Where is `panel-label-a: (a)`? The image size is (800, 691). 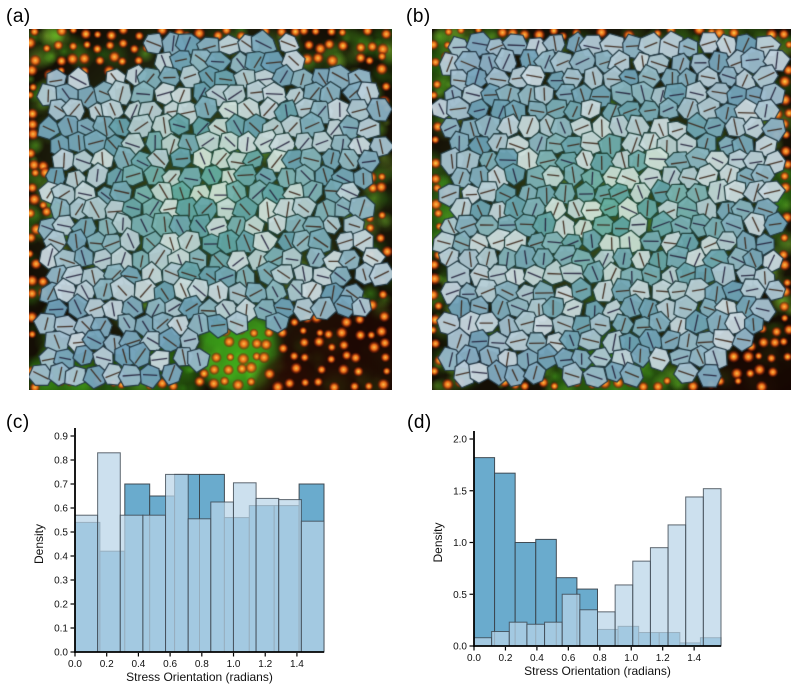 panel-label-a: (a) is located at coordinates (18, 16).